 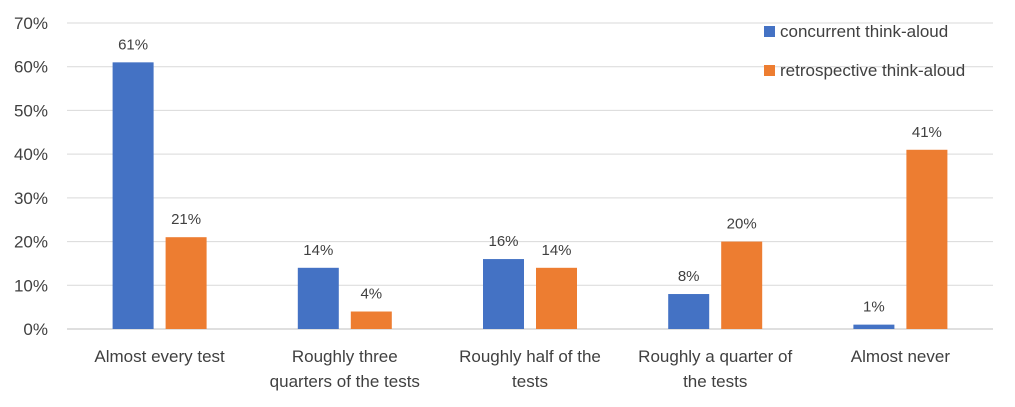 What do you see at coordinates (715, 356) in the screenshot?
I see `category-label: Roughly a quarter of` at bounding box center [715, 356].